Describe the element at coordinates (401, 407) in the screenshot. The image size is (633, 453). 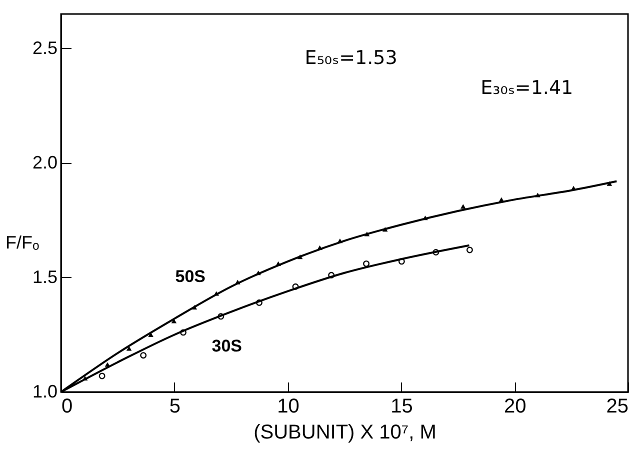
I see `x-tick-label: 15` at that location.